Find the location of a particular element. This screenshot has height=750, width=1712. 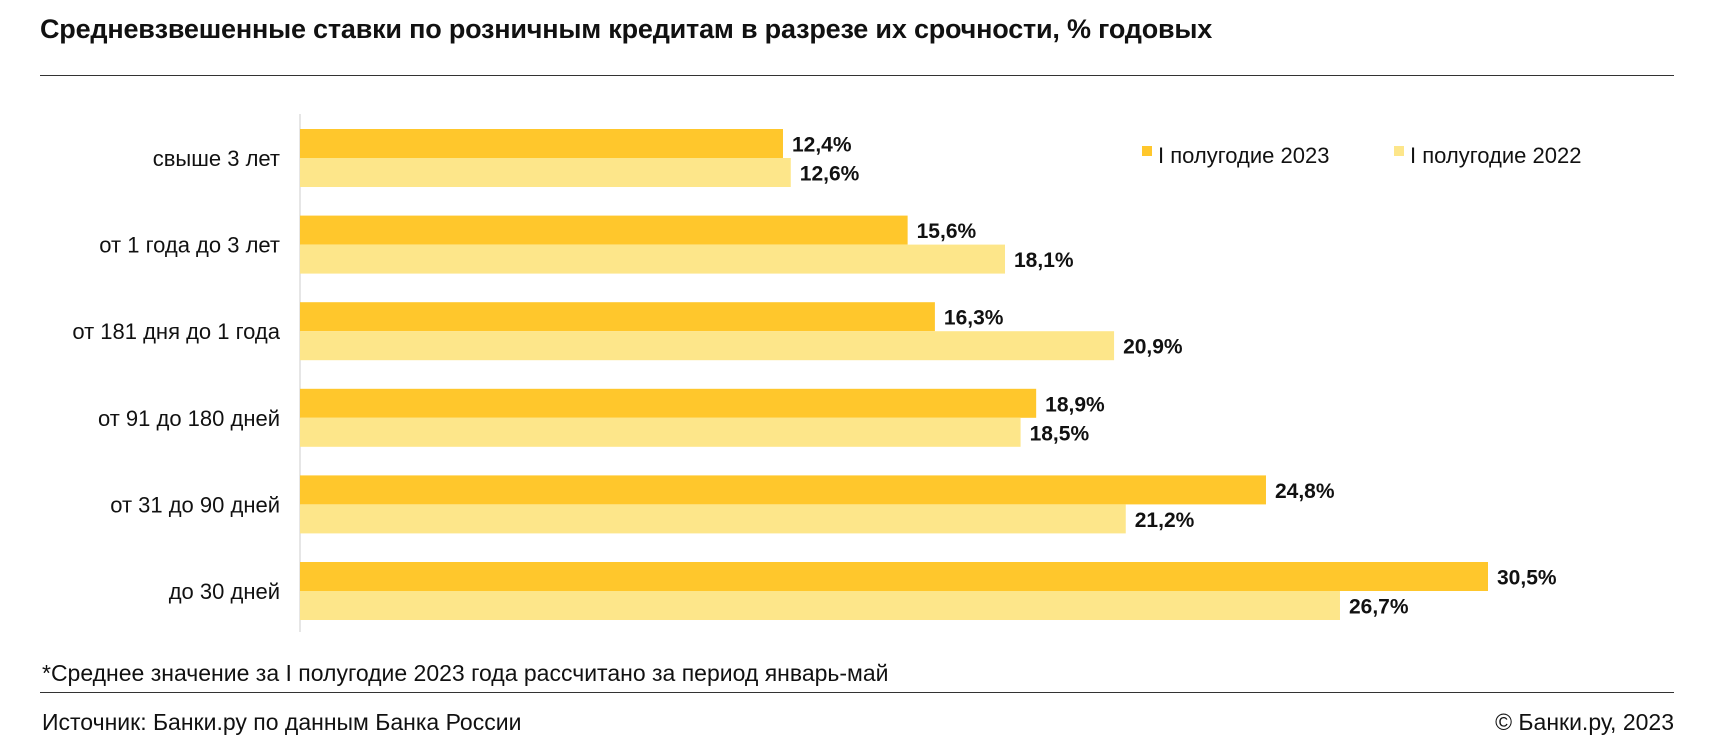

category-label: от 1 года до 3 лет is located at coordinates (189, 245).